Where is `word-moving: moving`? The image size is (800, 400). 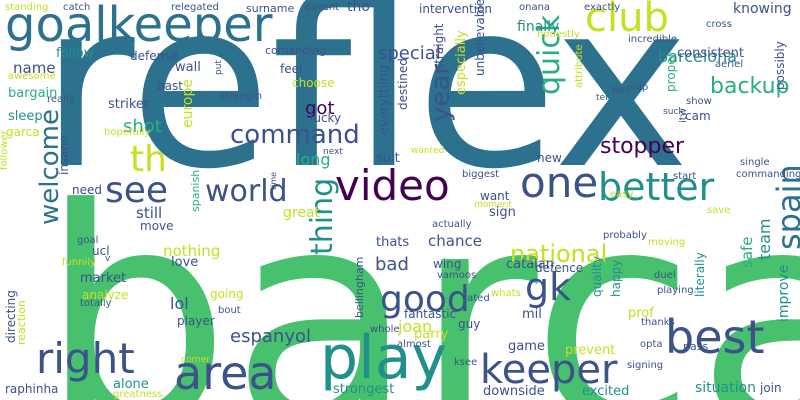 word-moving: moving is located at coordinates (667, 242).